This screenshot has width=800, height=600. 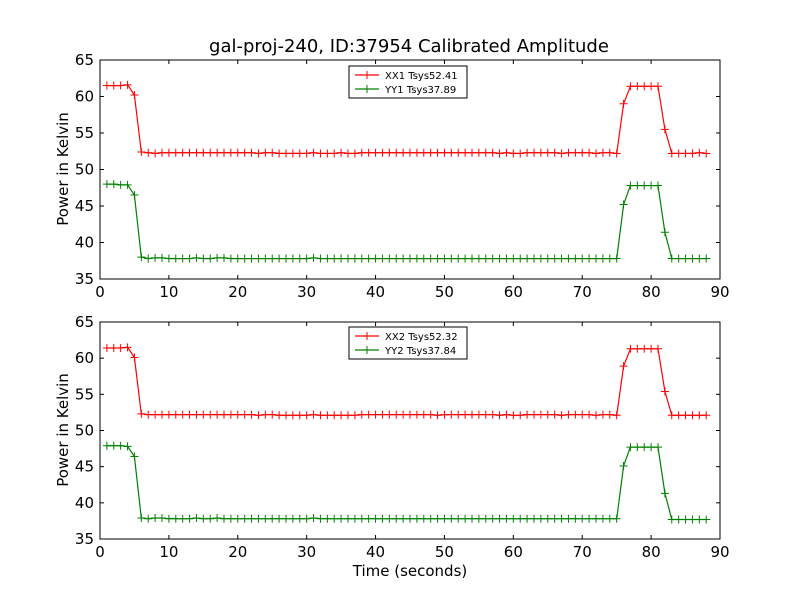 What do you see at coordinates (582, 292) in the screenshot?
I see `x-tick-label: 70` at bounding box center [582, 292].